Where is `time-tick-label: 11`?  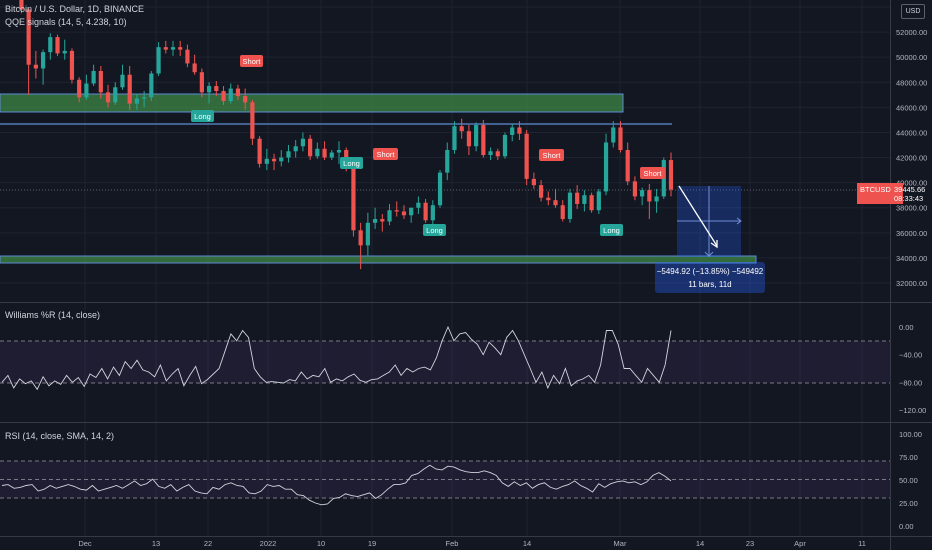
time-tick-label: 11 is located at coordinates (862, 543).